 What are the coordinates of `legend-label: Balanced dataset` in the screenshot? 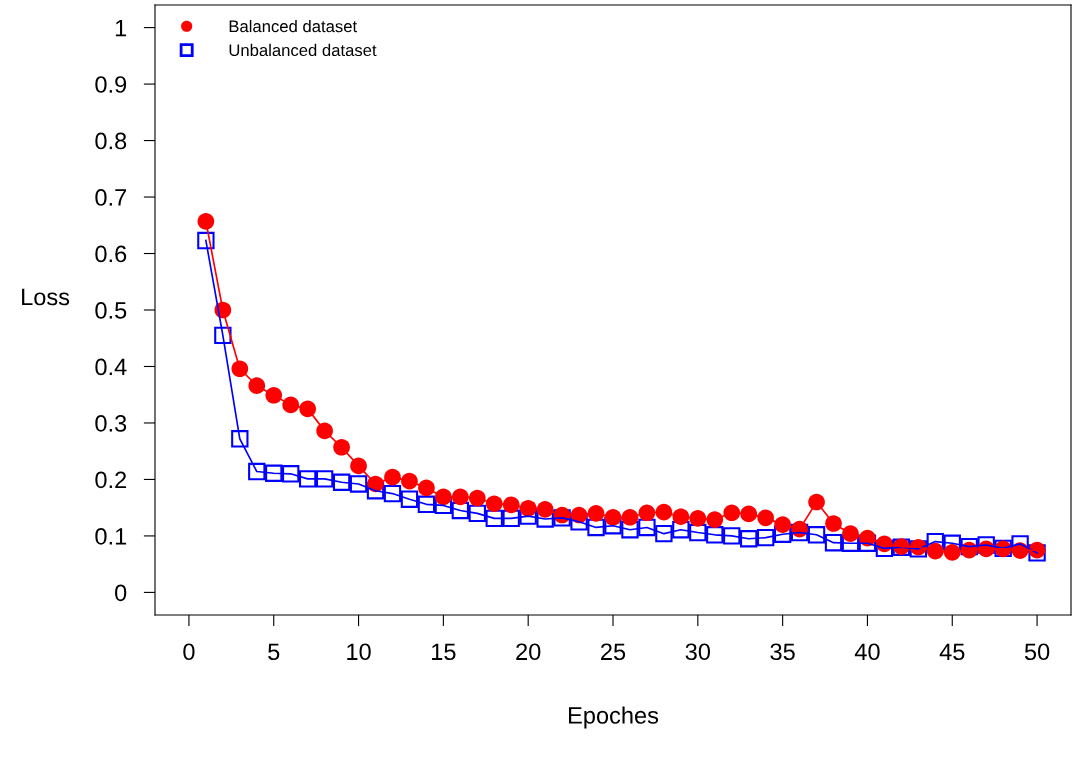 It's located at (293, 26).